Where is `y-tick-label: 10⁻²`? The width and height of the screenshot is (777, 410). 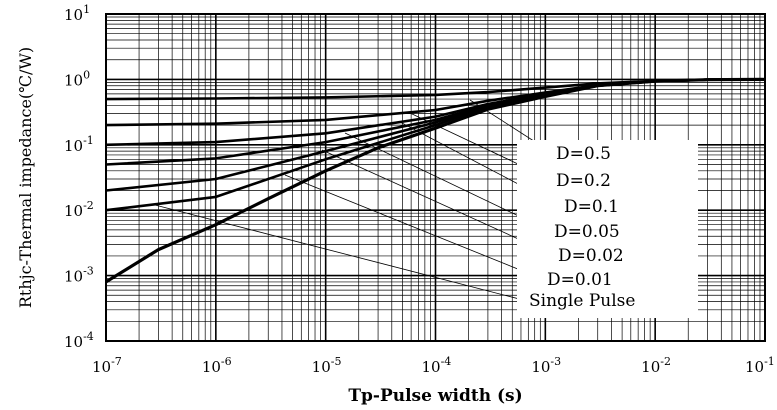
y-tick-label: 10⁻² is located at coordinates (79, 209).